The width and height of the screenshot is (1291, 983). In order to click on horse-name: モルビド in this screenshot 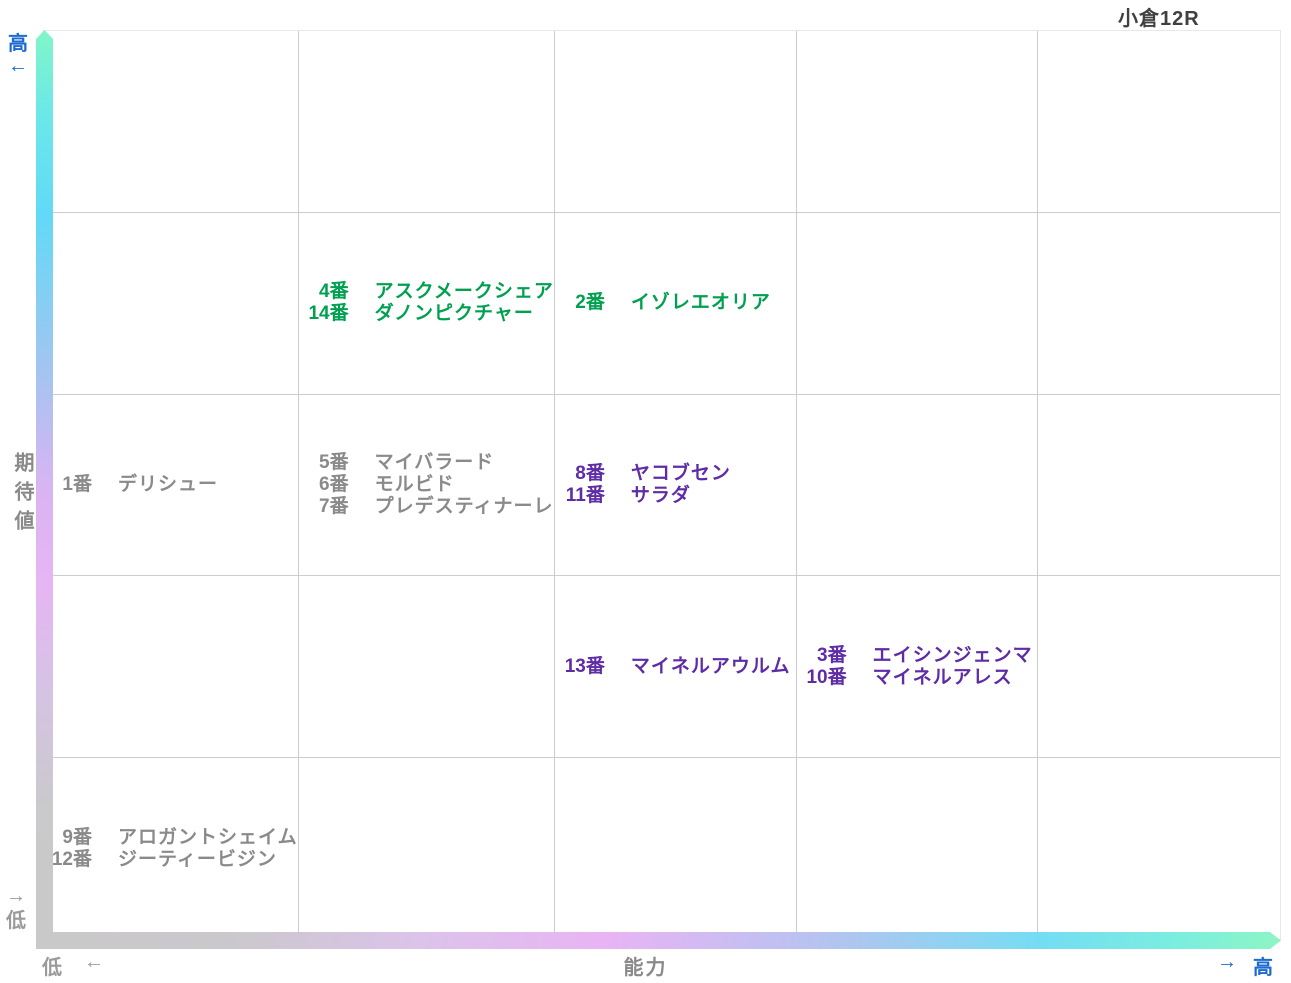, I will do `click(414, 484)`.